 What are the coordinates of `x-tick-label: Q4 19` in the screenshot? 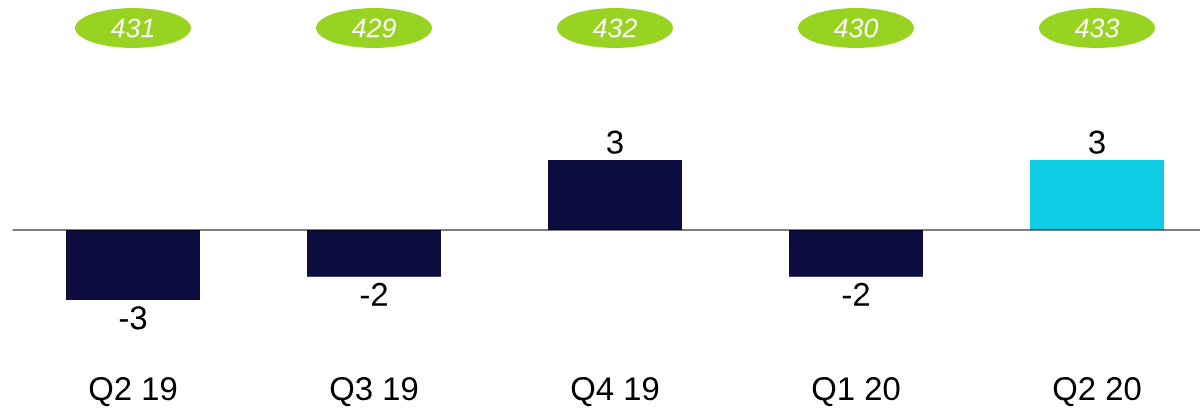 It's located at (615, 392).